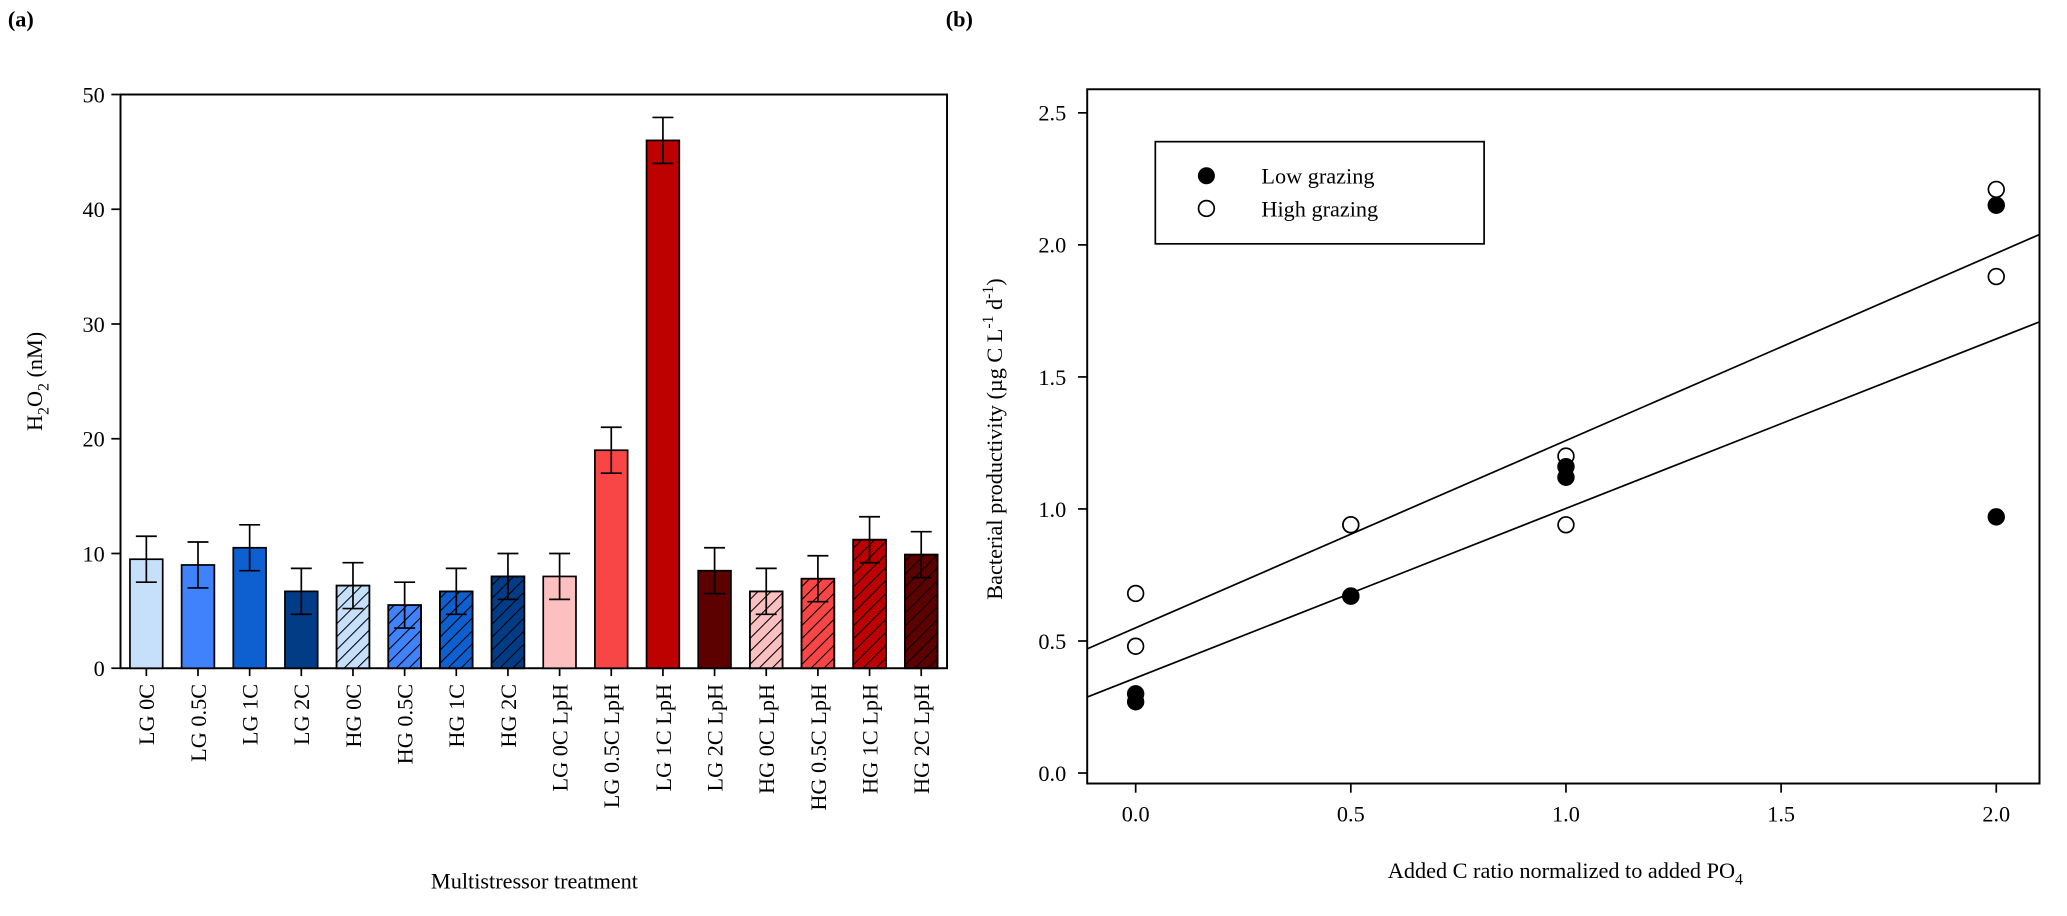 This screenshot has height=916, width=2067. Describe the element at coordinates (99, 668) in the screenshot. I see `y-tick-label: 0` at that location.